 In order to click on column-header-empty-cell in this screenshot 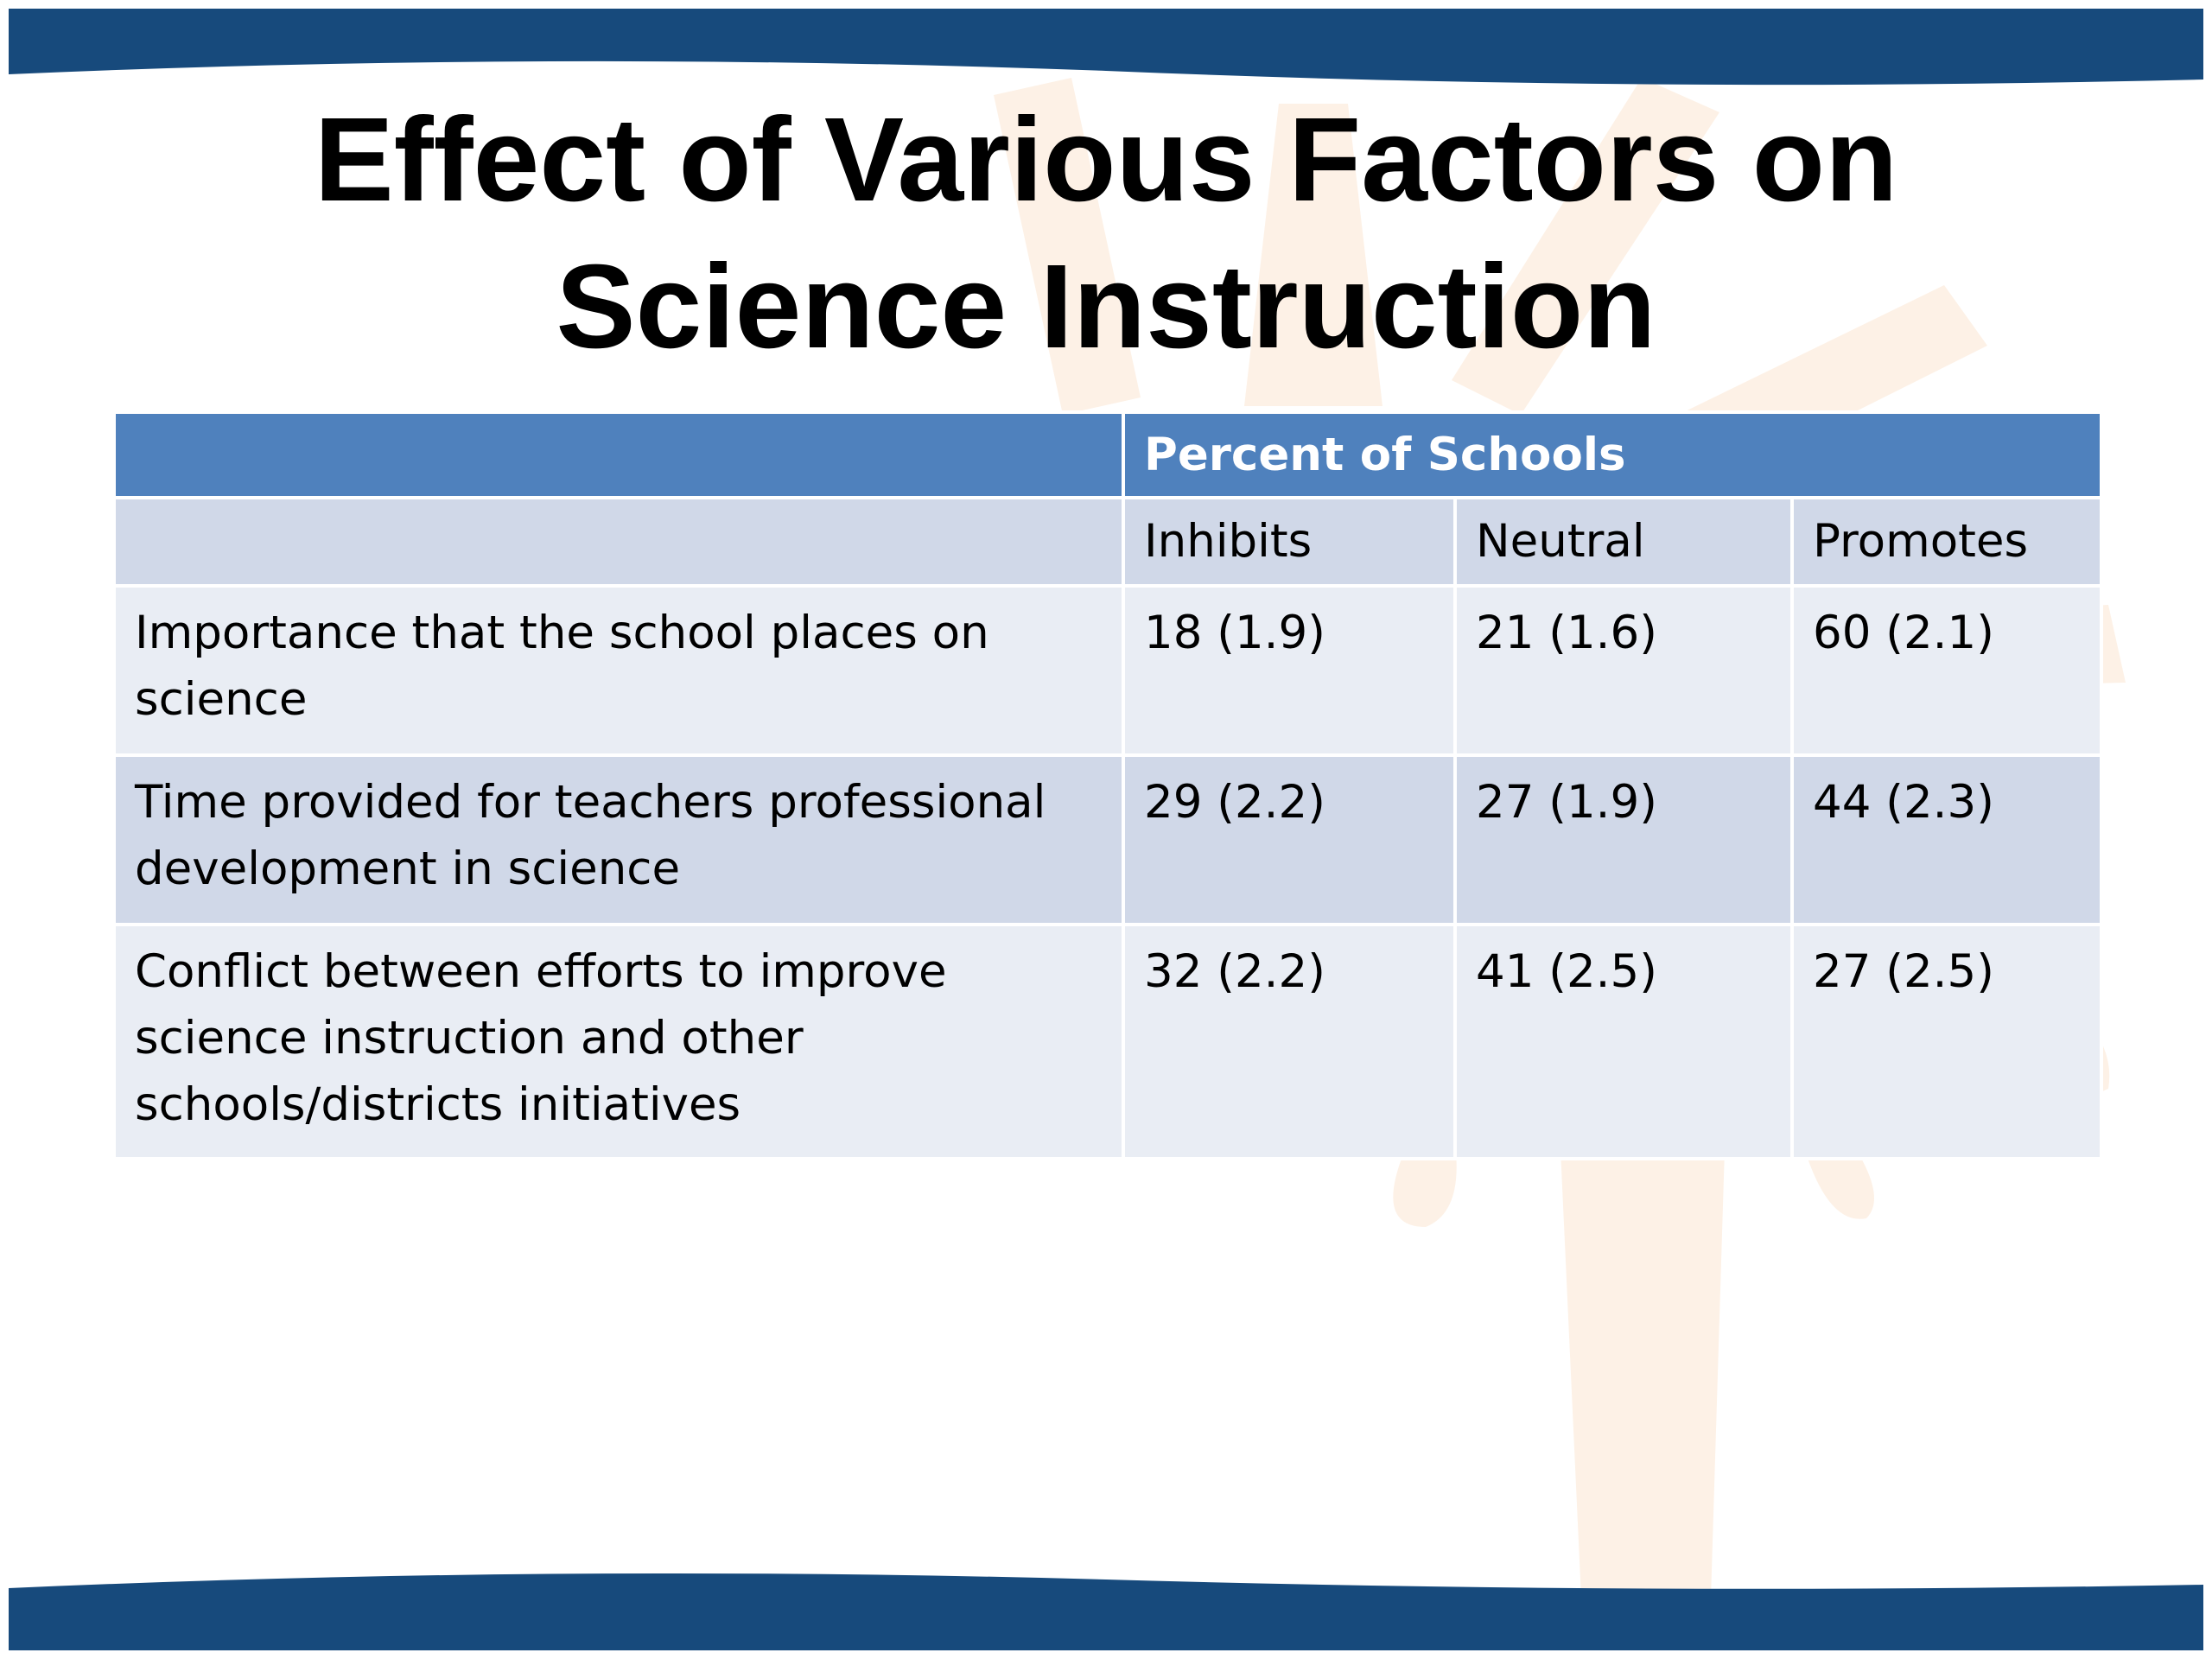, I will do `click(618, 542)`.